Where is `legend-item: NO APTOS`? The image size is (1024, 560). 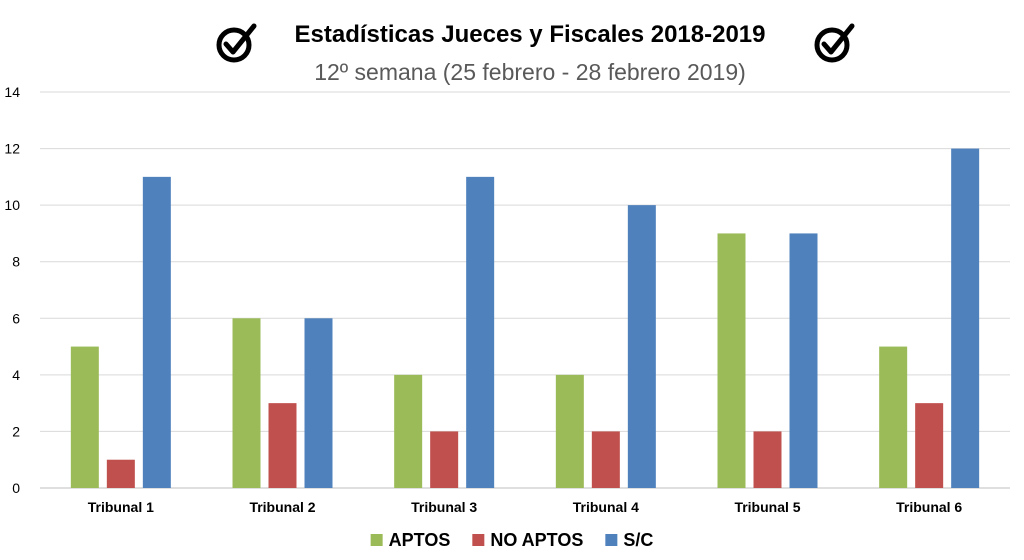
legend-item: NO APTOS is located at coordinates (527, 540).